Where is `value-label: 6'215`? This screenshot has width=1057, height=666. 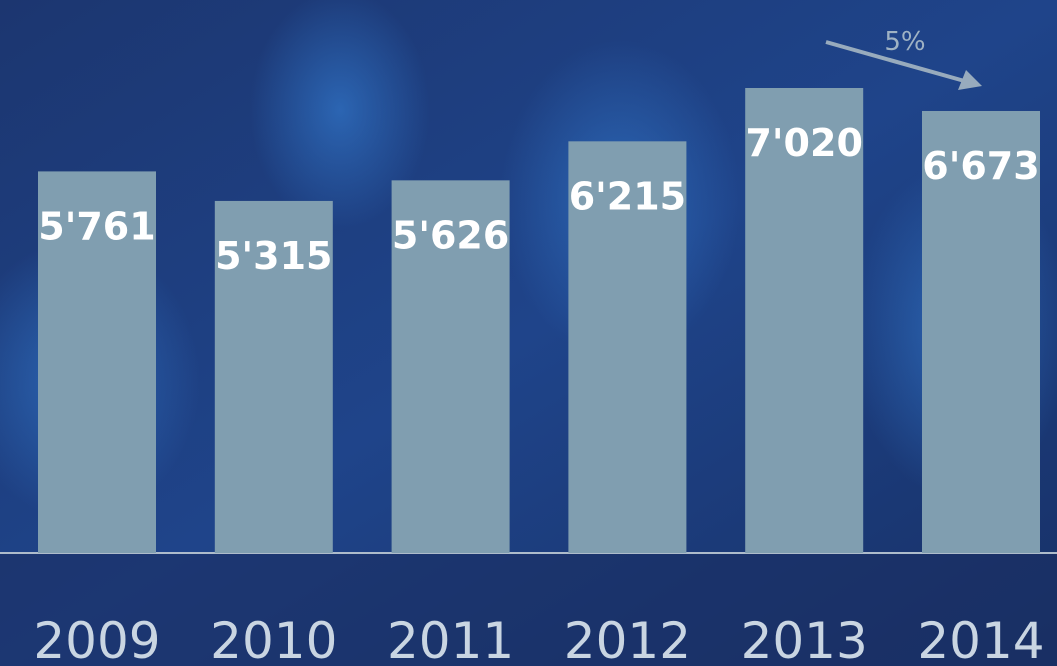 value-label: 6'215 is located at coordinates (627, 196).